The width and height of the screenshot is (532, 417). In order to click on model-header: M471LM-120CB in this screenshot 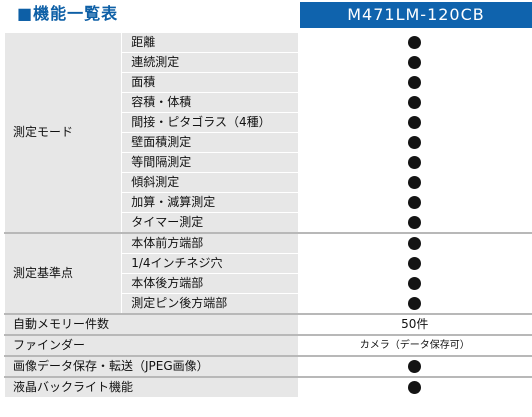, I will do `click(416, 15)`.